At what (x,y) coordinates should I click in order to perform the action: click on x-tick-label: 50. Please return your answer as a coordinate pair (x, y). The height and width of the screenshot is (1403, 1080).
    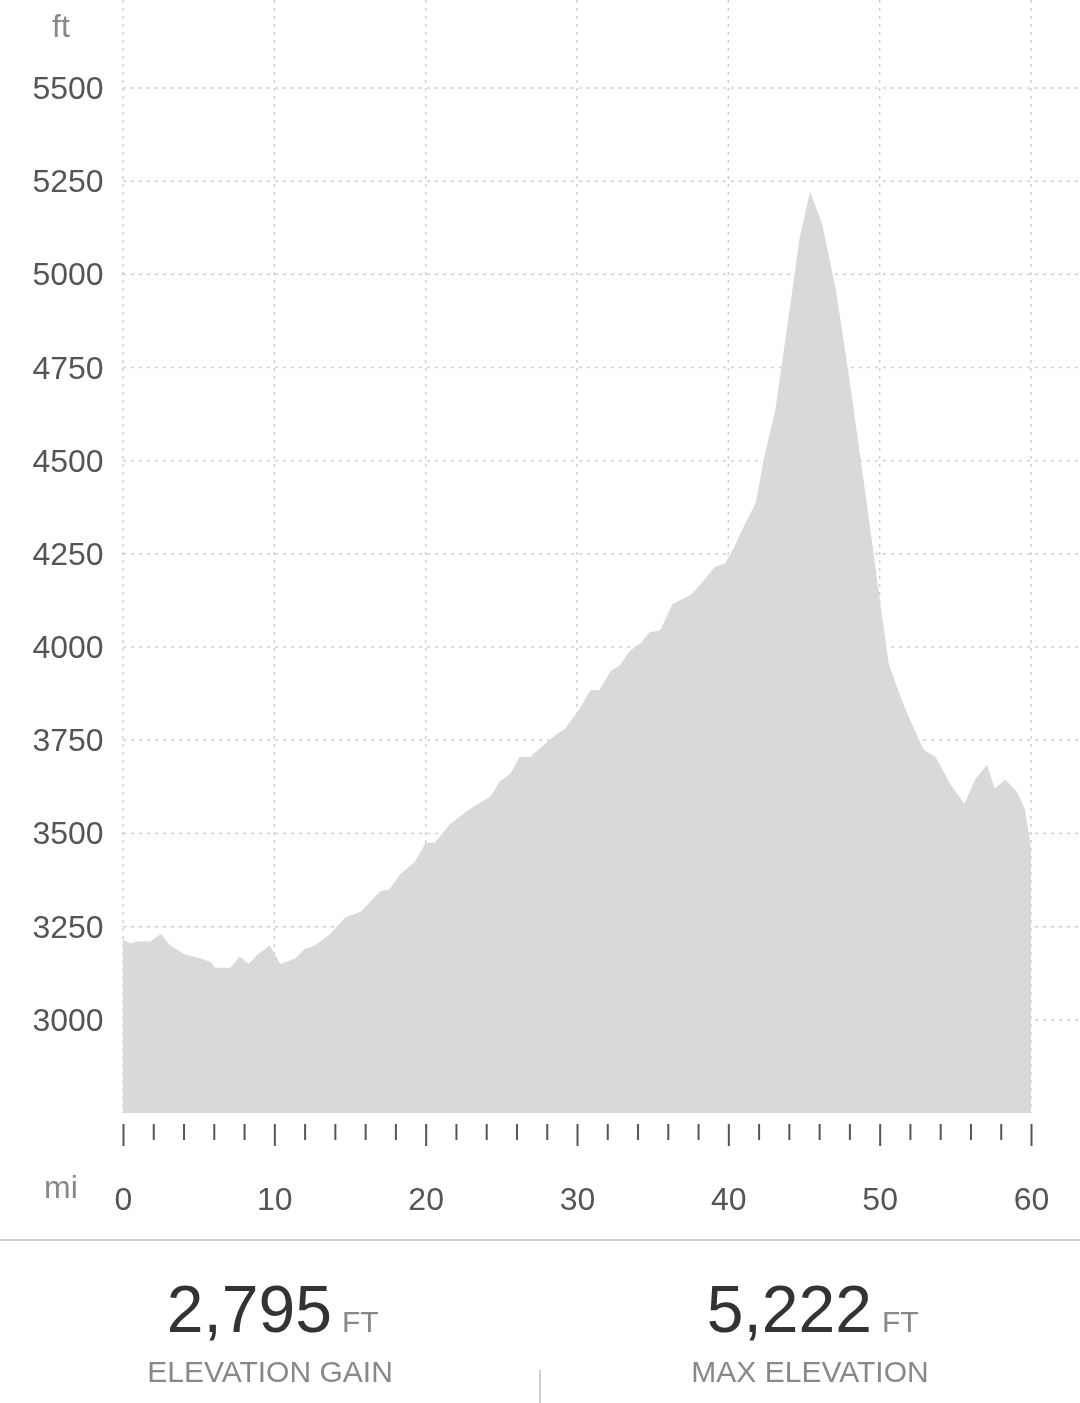
    Looking at the image, I should click on (880, 1198).